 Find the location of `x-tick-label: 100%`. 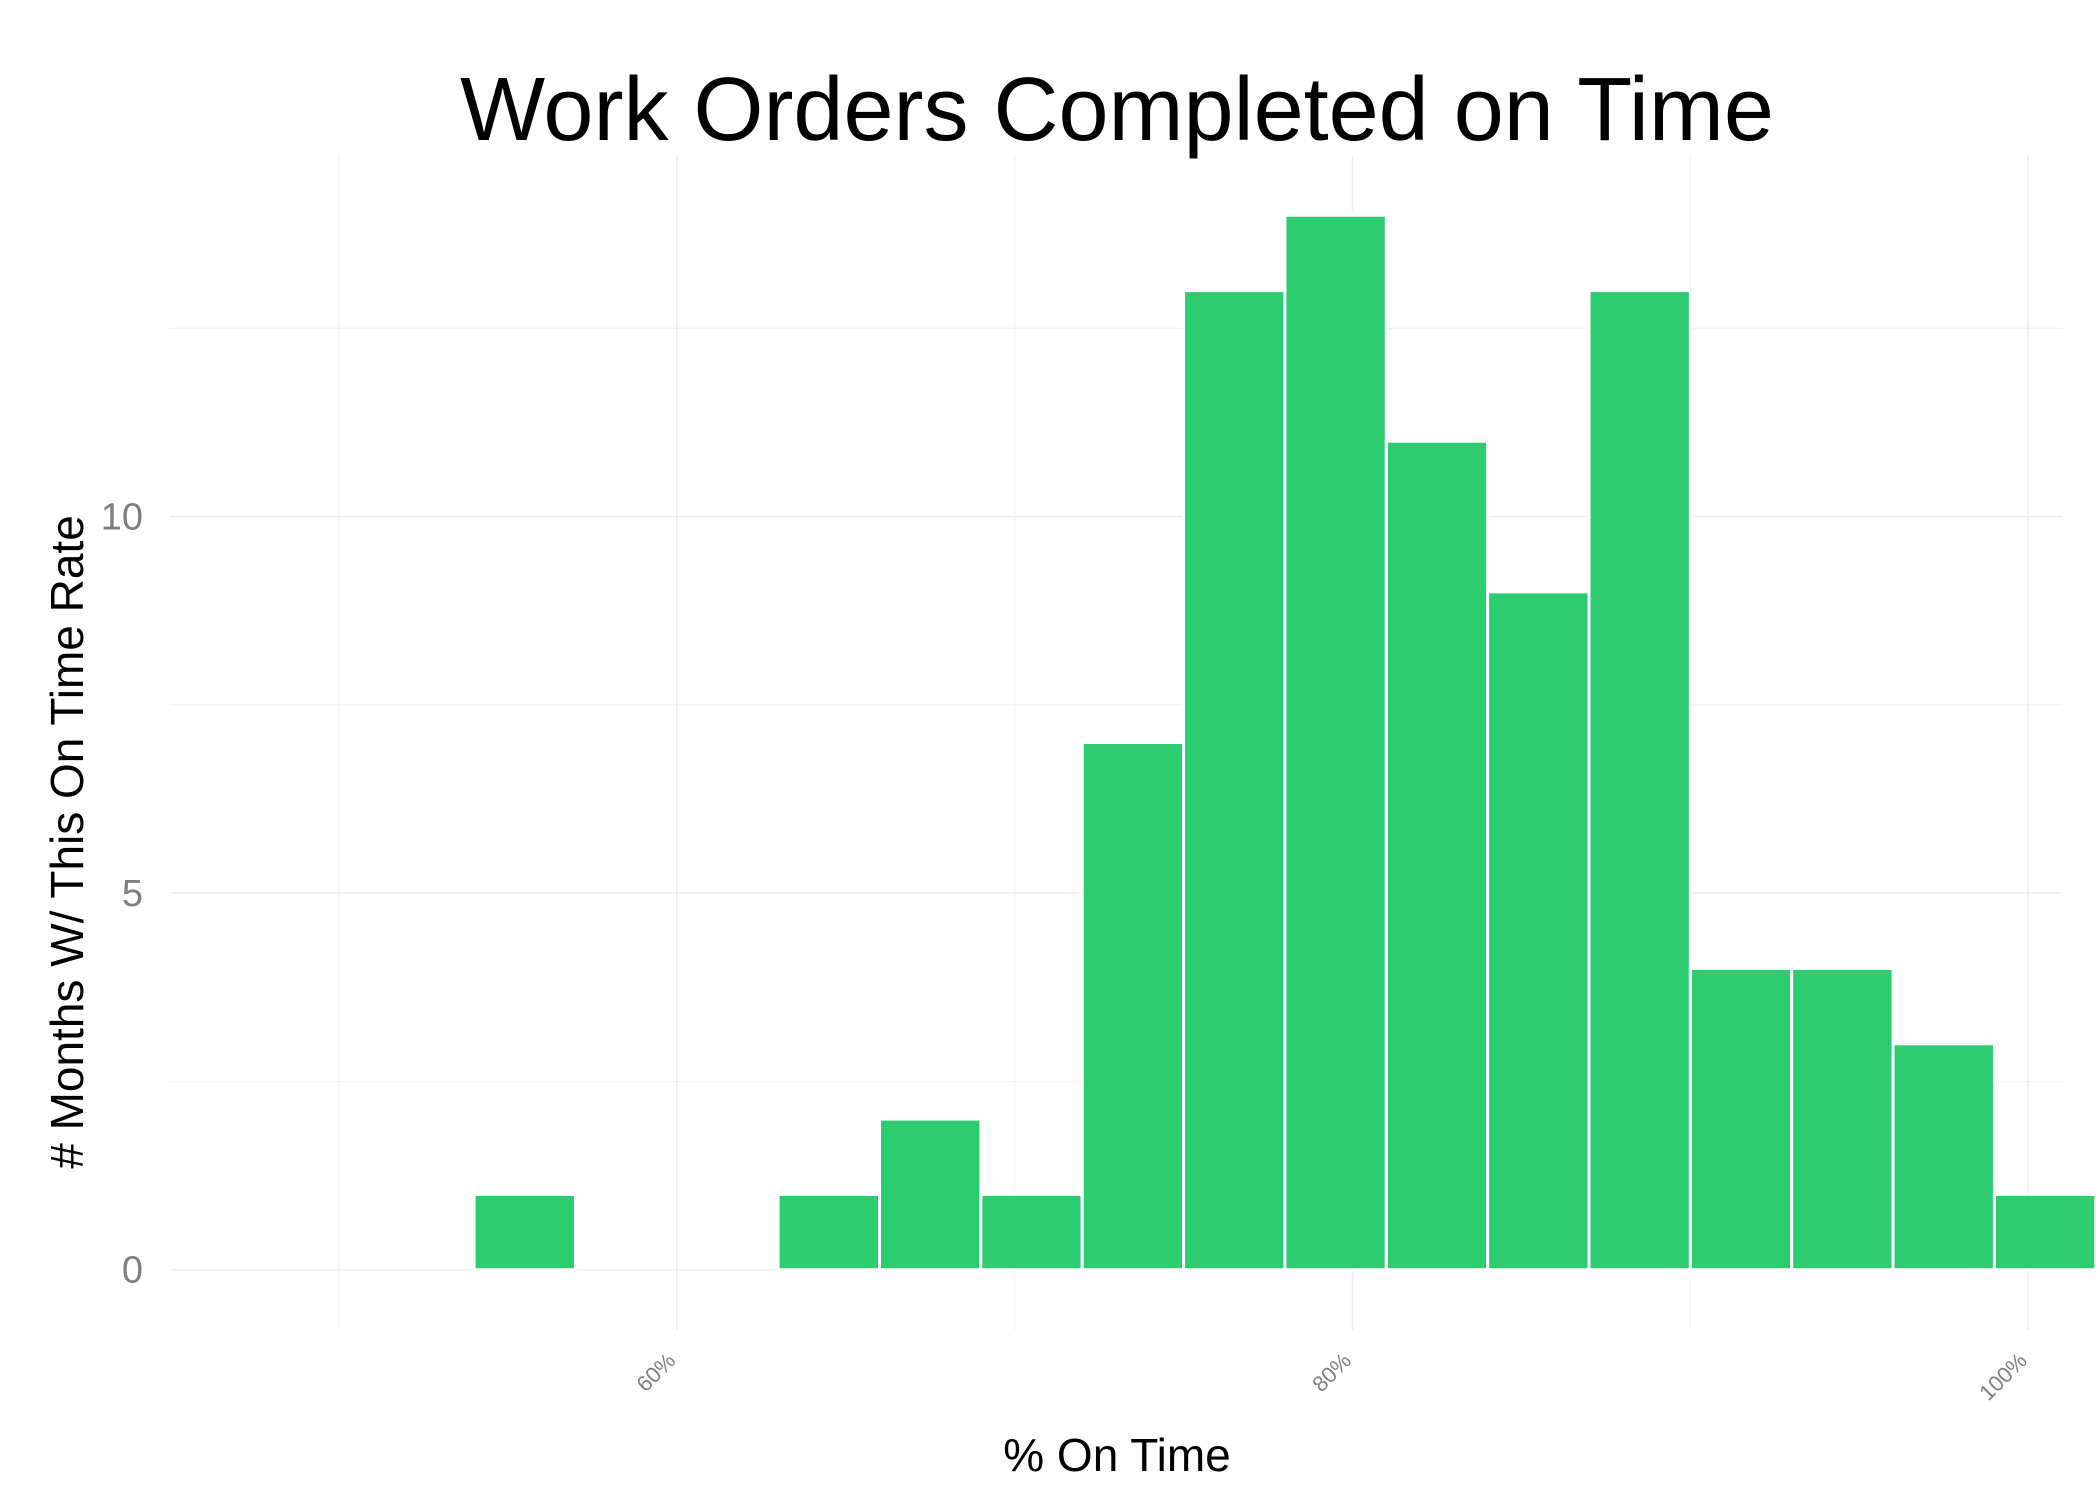

x-tick-label: 100% is located at coordinates (2002, 1376).